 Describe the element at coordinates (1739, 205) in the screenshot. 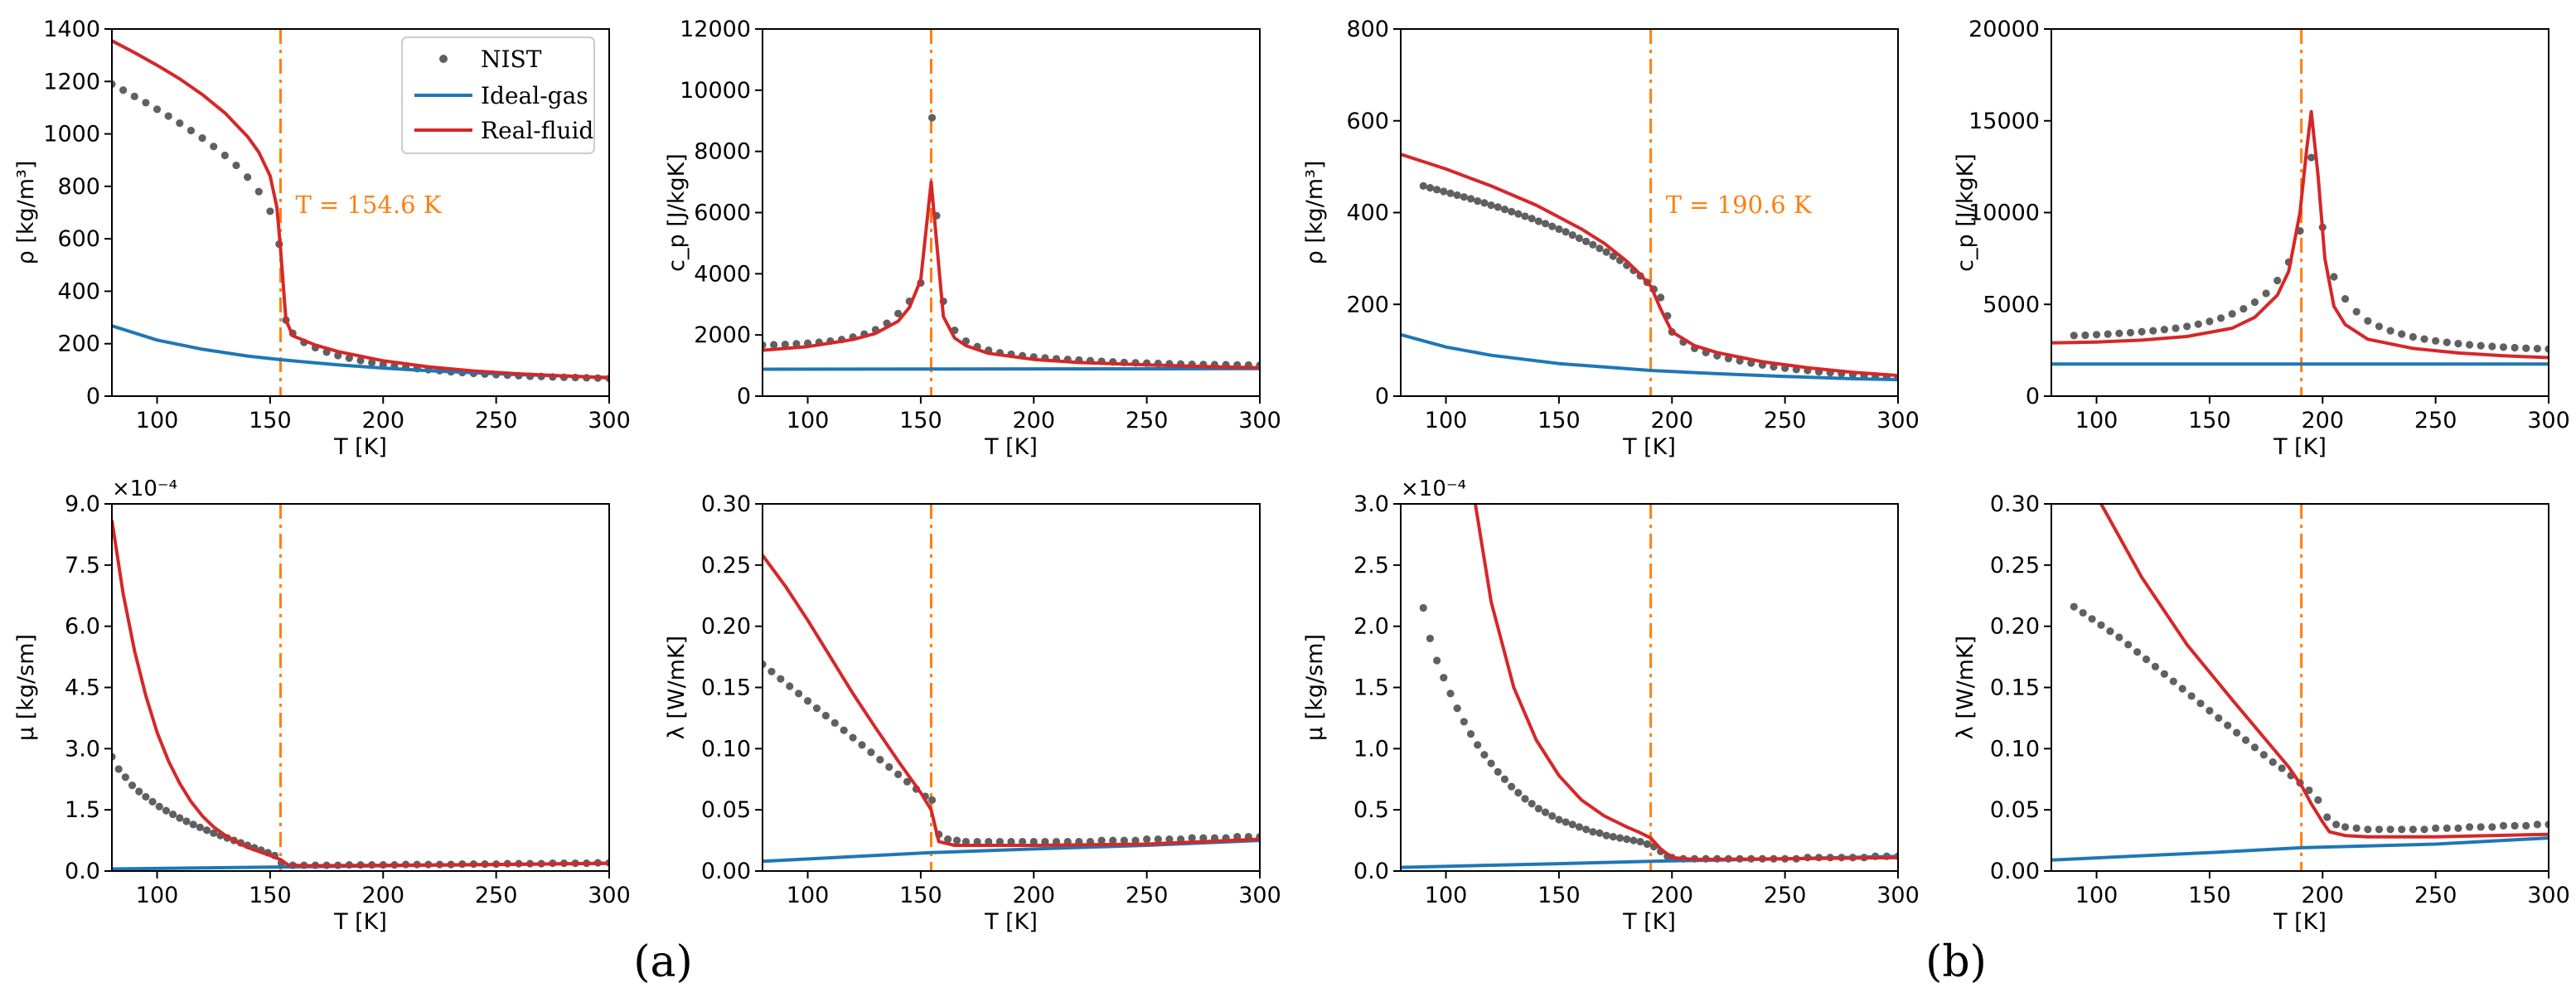

I see `critical-temperature-label: T = 190.6 K` at that location.